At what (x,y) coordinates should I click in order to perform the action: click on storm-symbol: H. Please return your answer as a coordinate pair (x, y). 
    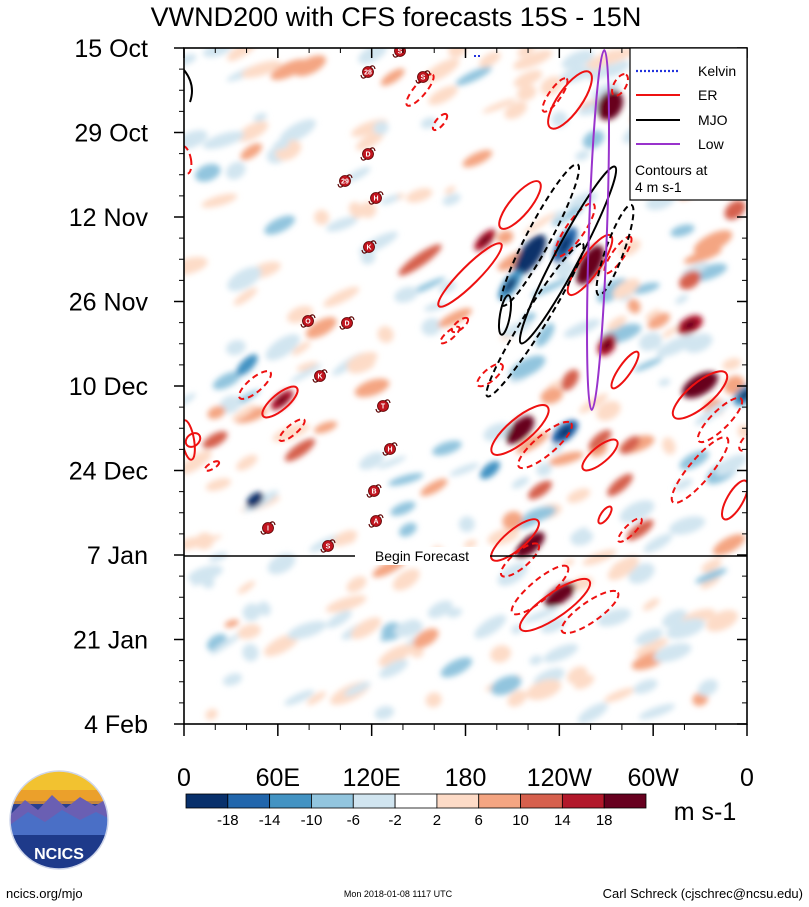
    Looking at the image, I should click on (376, 198).